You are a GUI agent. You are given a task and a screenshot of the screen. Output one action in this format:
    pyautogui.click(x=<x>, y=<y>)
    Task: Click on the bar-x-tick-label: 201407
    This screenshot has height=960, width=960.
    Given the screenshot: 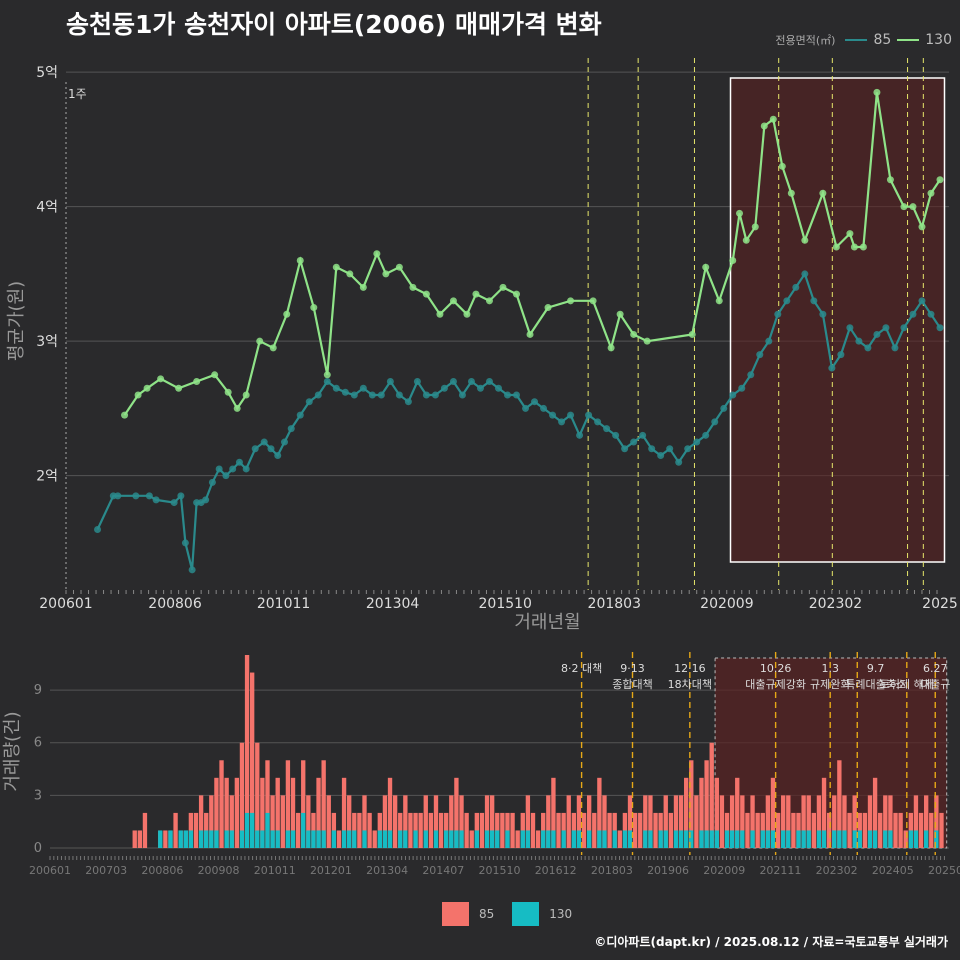 What is the action you would take?
    pyautogui.click(x=443, y=870)
    